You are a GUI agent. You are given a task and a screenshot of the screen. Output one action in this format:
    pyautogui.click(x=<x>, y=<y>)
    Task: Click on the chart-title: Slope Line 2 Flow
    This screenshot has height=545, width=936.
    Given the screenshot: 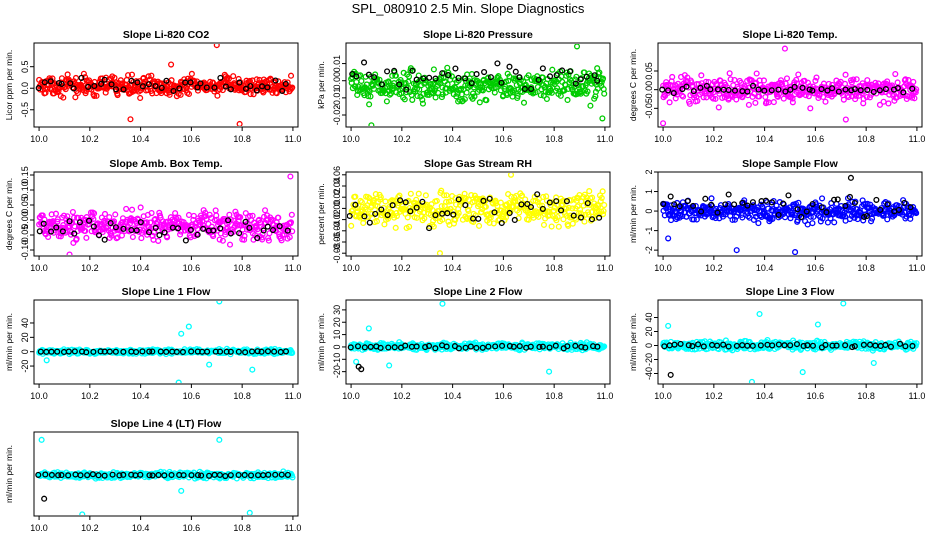 What is the action you would take?
    pyautogui.click(x=479, y=292)
    